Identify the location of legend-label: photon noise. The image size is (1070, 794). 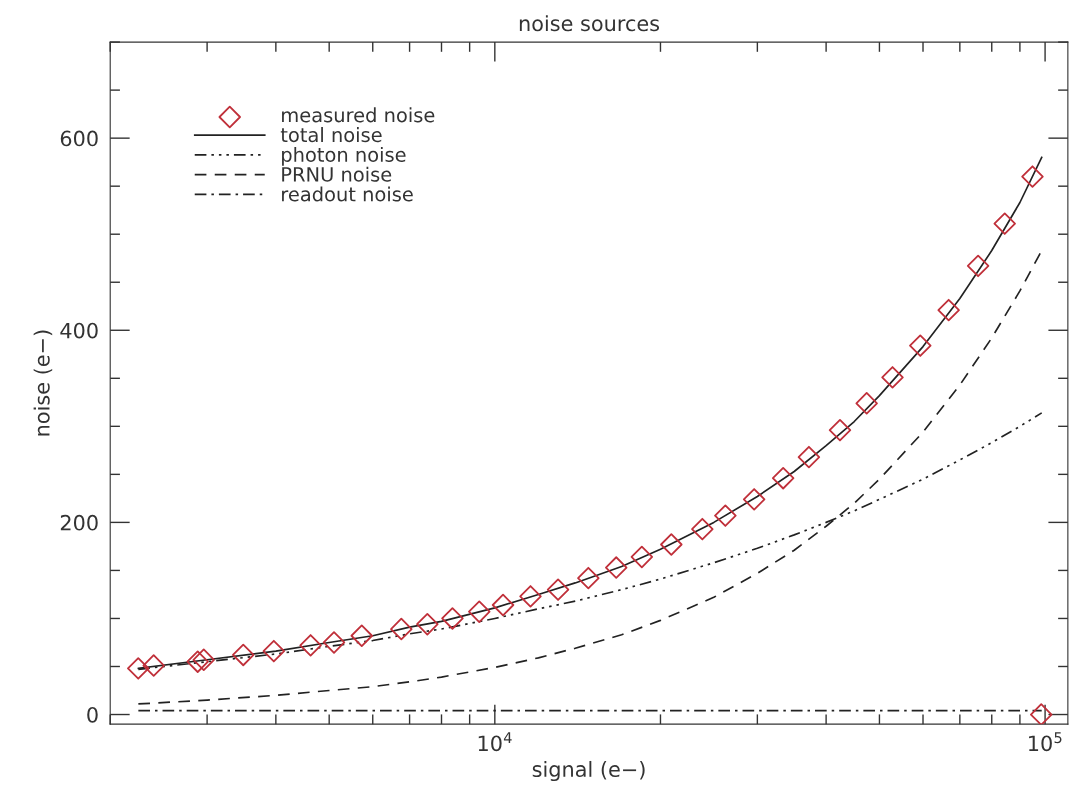
(344, 156).